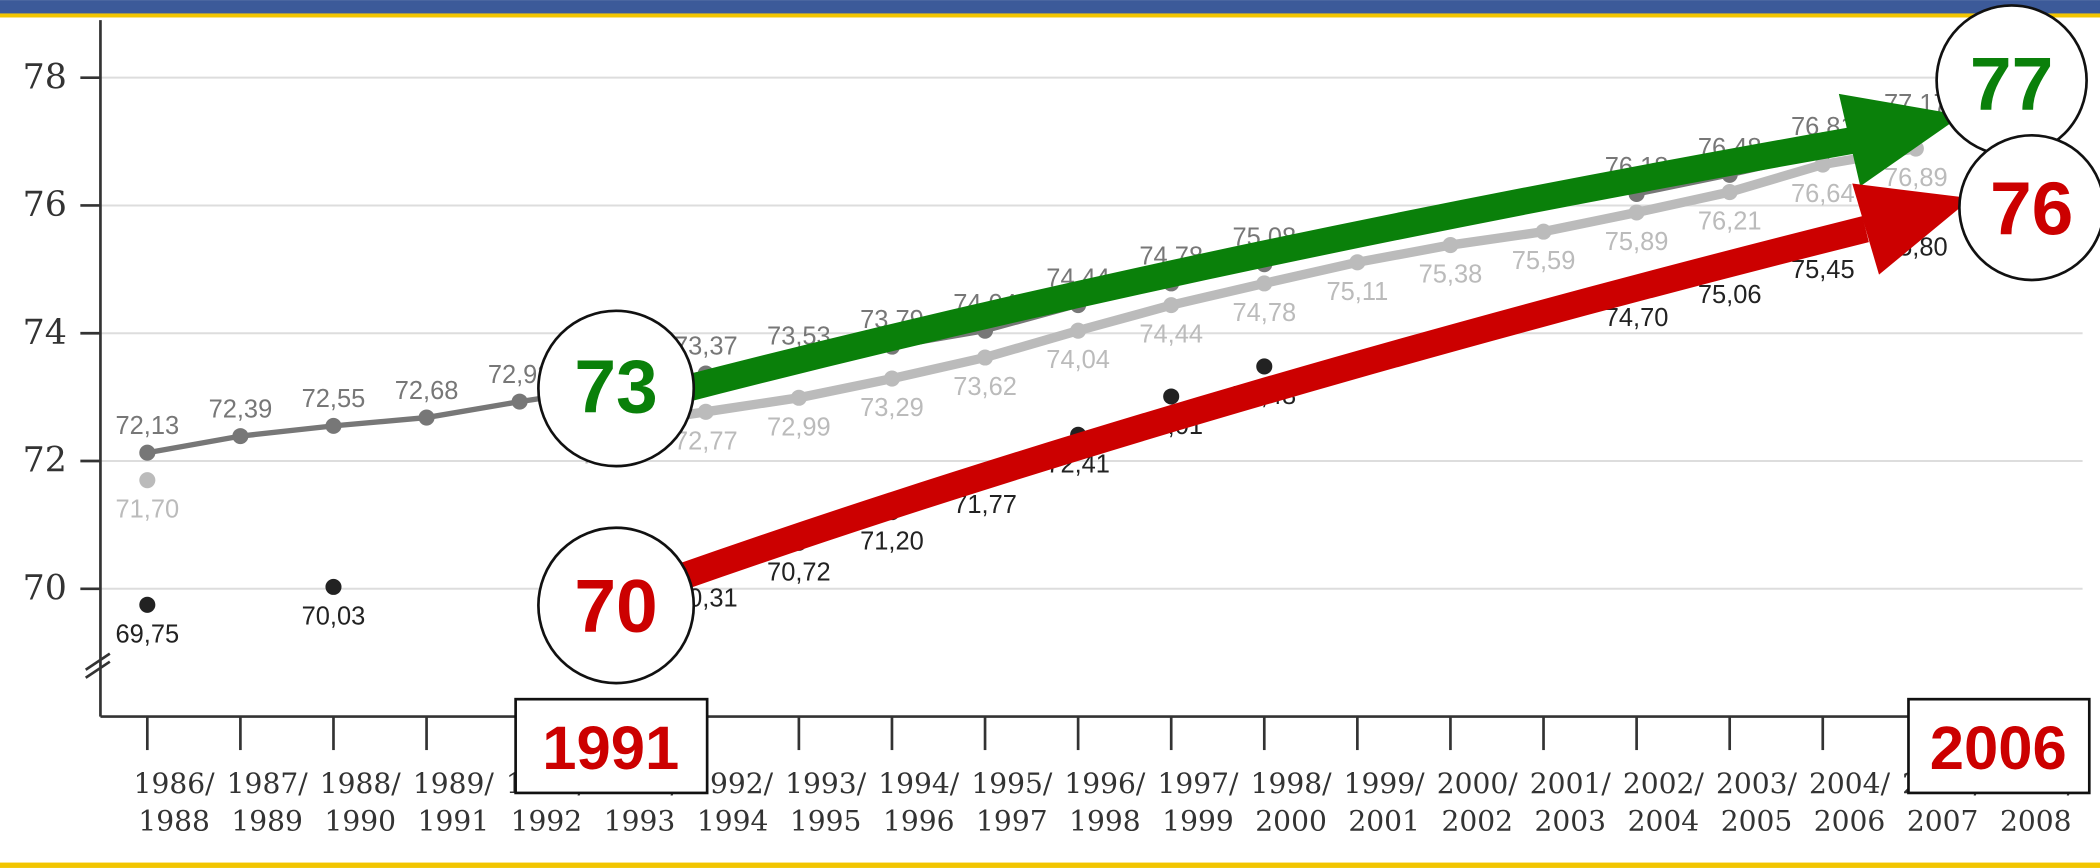 This screenshot has width=2100, height=868. I want to click on annotation-text: 1991, so click(610, 748).